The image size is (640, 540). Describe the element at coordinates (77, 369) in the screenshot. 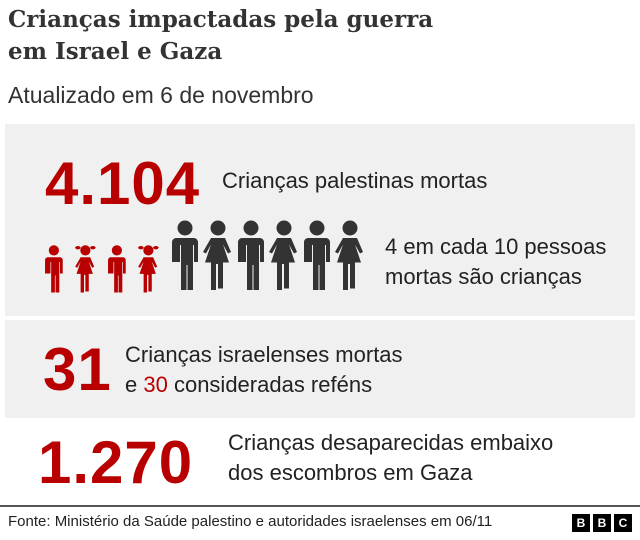

I see `stat-number: 31` at that location.